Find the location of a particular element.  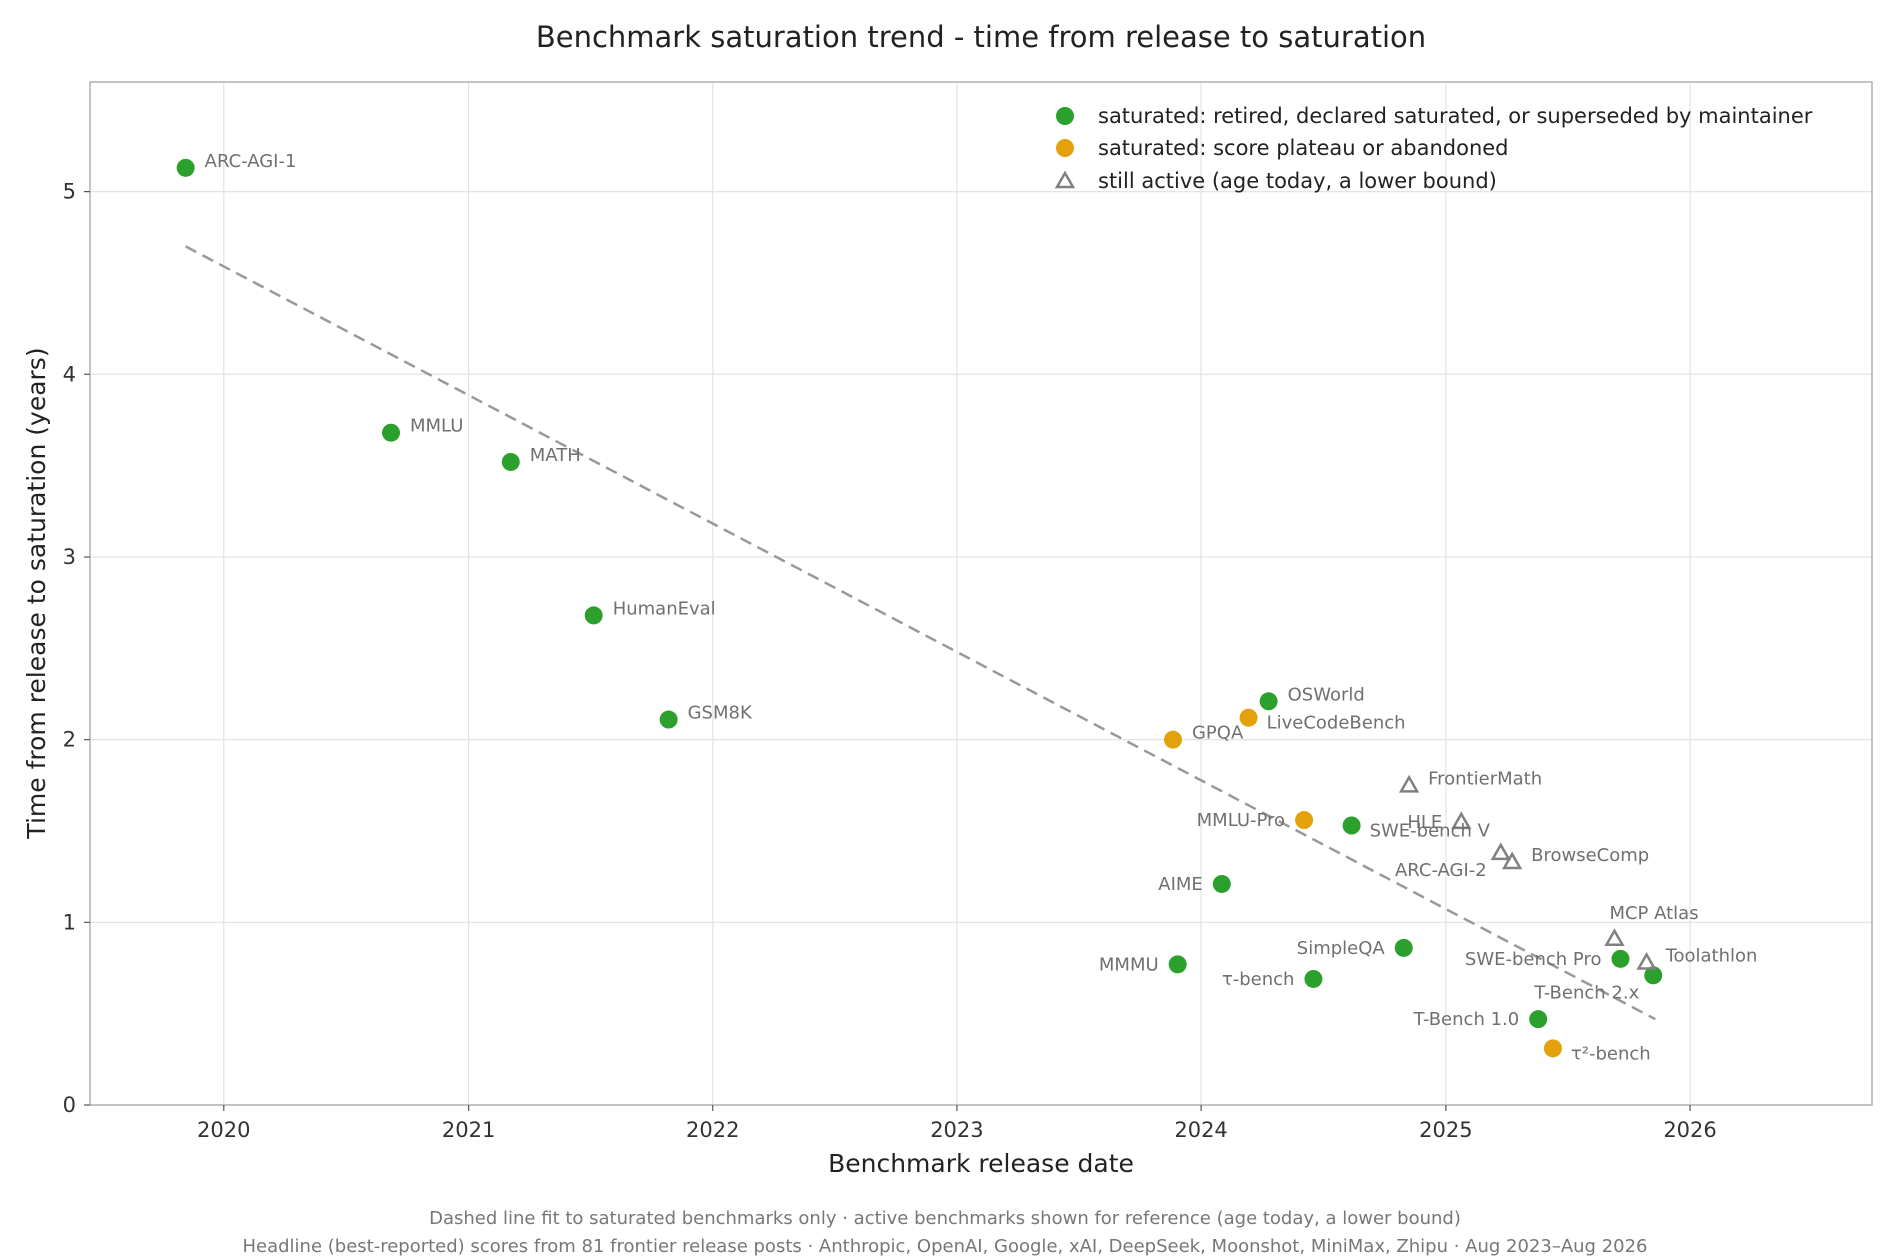

point-swe-bench-v is located at coordinates (1351, 825).